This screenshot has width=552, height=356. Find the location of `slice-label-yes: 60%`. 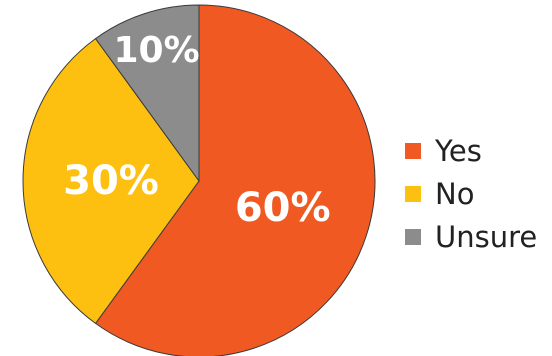

slice-label-yes: 60% is located at coordinates (283, 208).